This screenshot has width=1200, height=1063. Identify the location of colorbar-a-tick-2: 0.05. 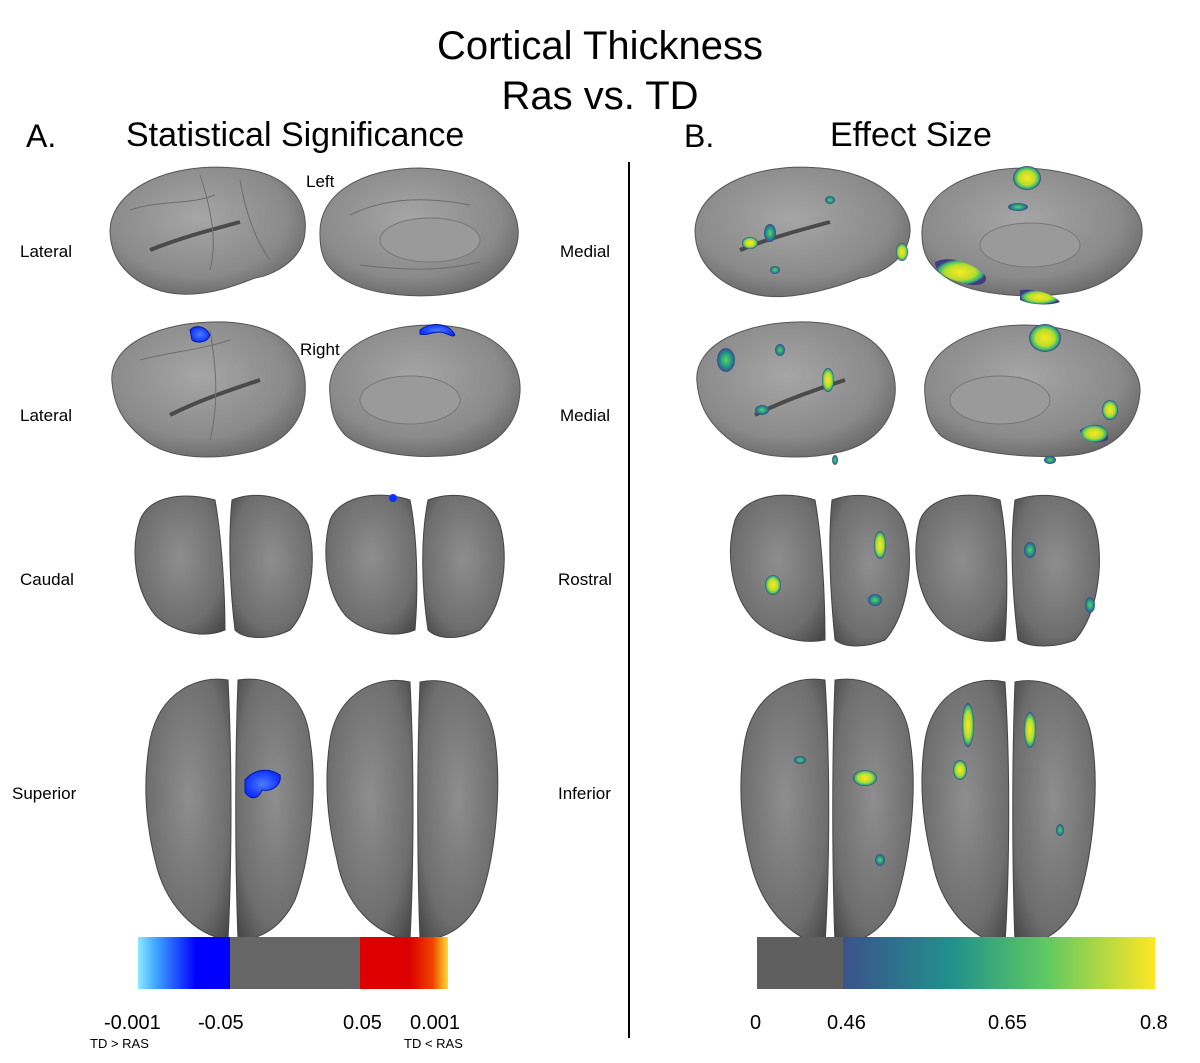
(362, 1023).